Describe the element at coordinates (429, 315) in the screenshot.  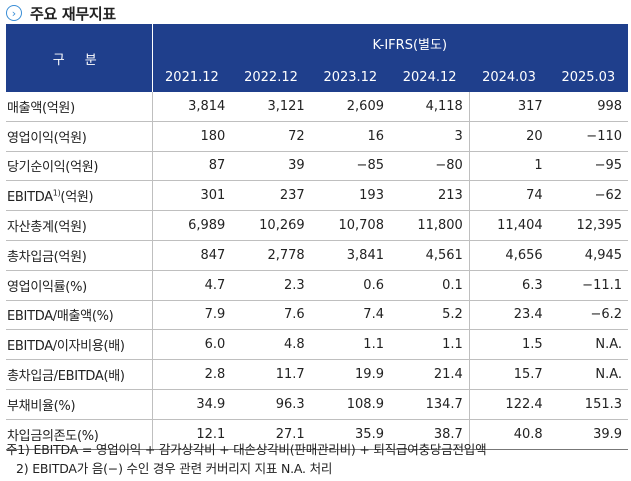
I see `table-cell: 5.2` at that location.